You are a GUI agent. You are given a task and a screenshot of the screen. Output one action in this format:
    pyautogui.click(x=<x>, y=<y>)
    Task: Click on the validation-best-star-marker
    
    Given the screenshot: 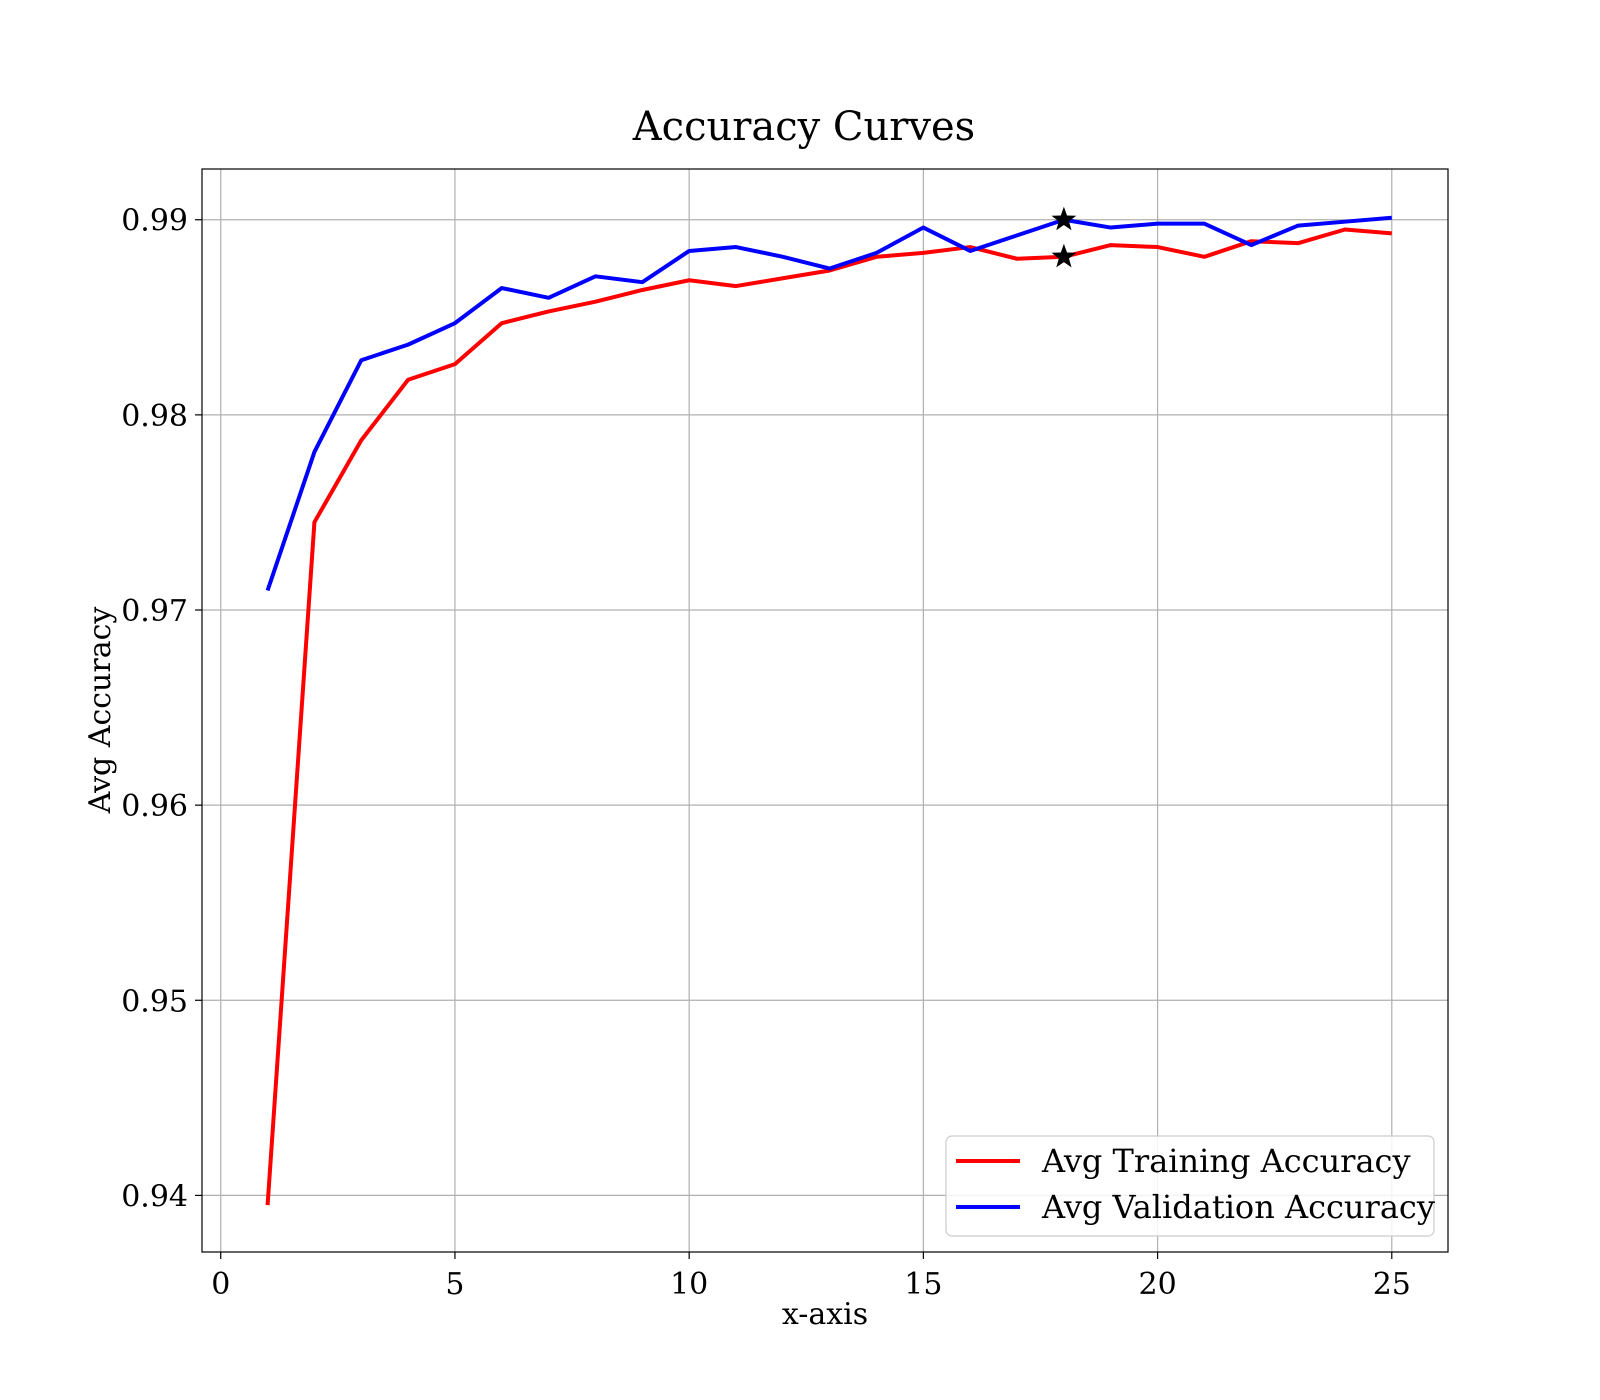 What is the action you would take?
    pyautogui.click(x=1064, y=218)
    